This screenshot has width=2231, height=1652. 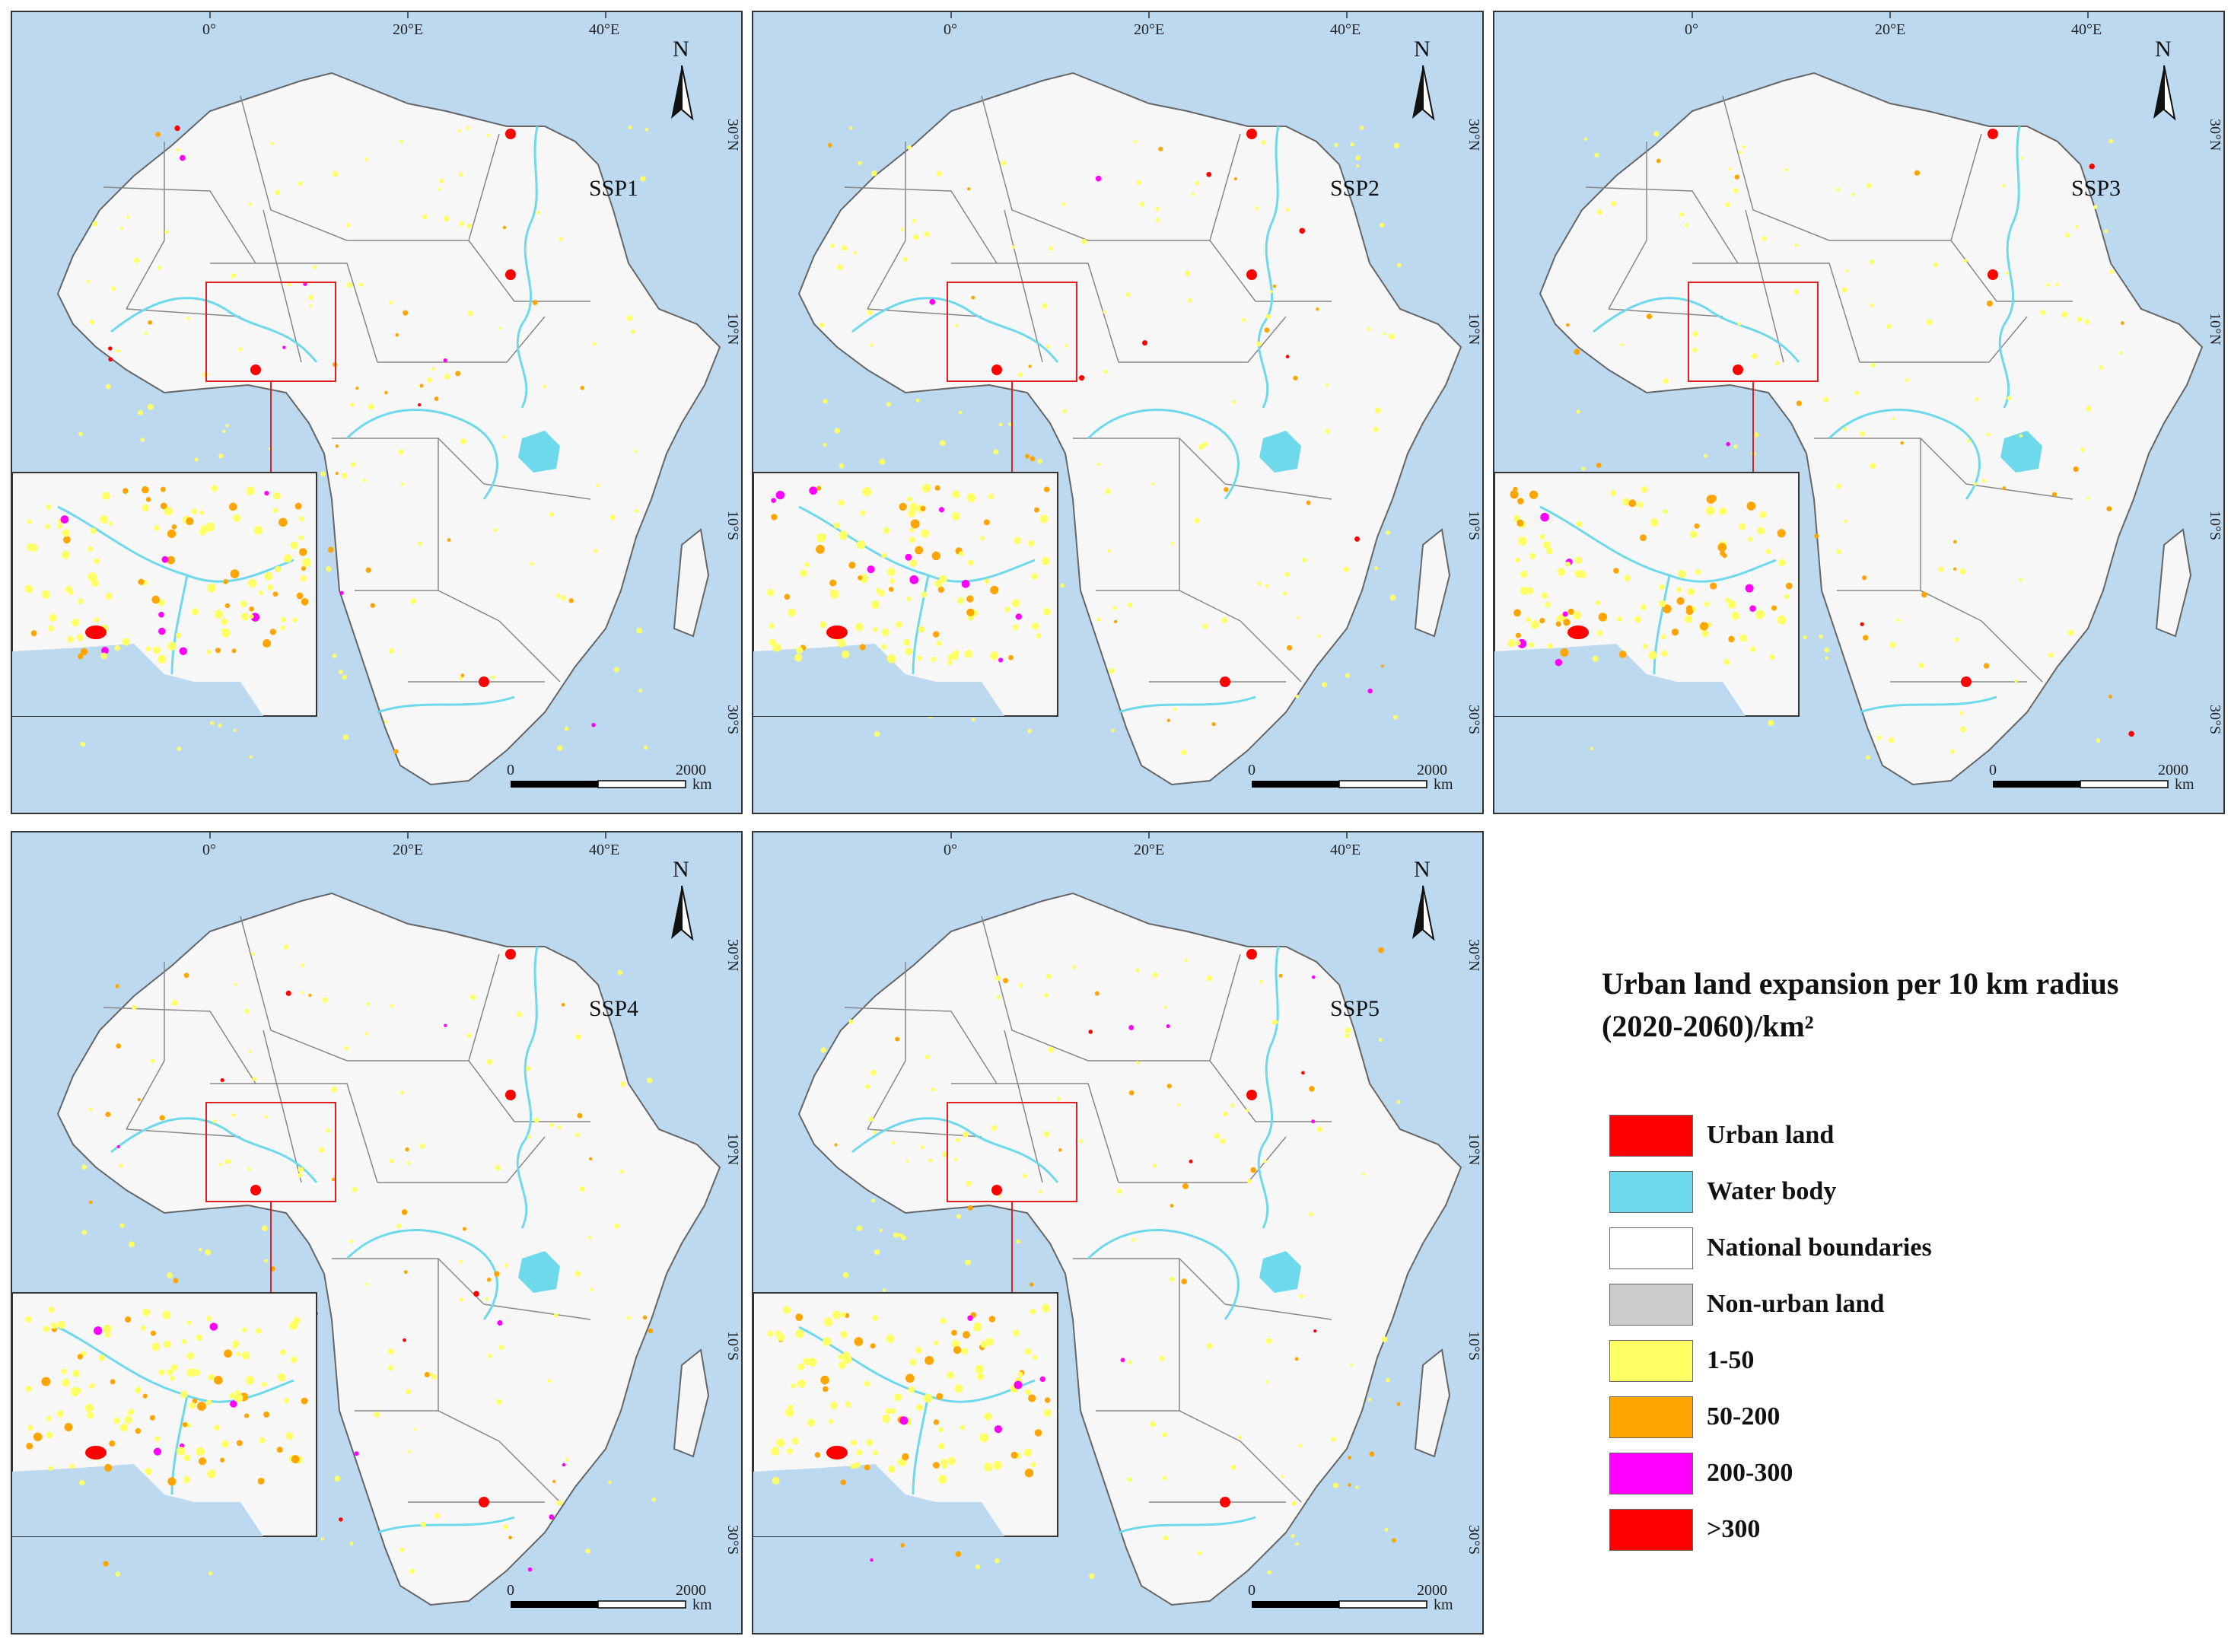 What do you see at coordinates (1734, 1529) in the screenshot?
I see `legend-label: >300` at bounding box center [1734, 1529].